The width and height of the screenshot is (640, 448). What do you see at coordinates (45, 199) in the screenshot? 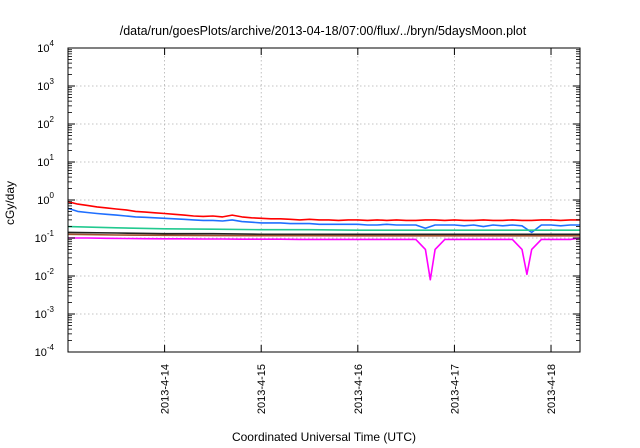
I see `y-tick-label: 10⁰` at bounding box center [45, 199].